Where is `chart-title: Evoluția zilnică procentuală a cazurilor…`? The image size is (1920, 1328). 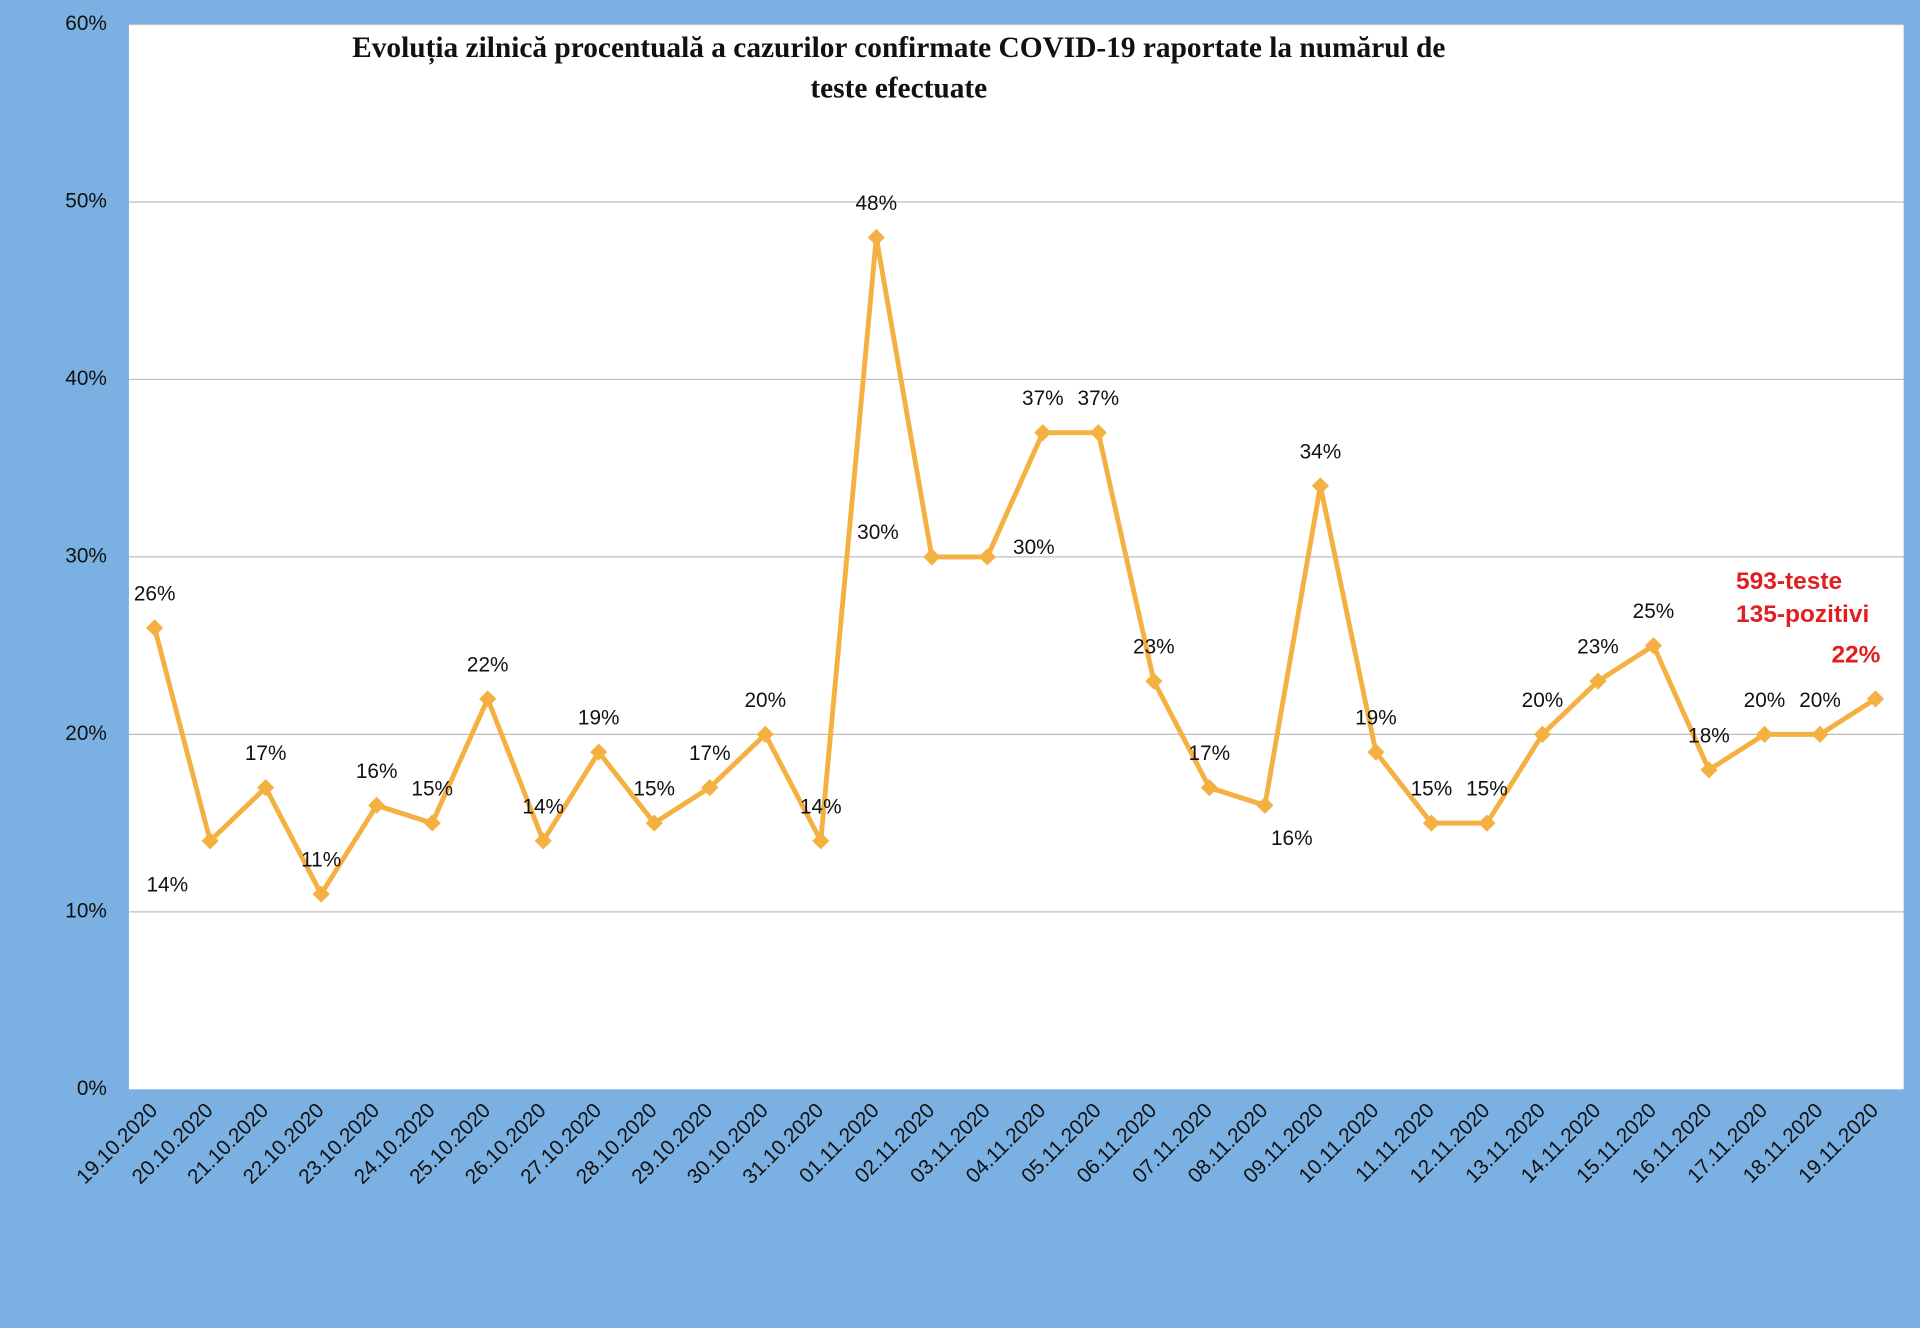
chart-title: Evoluția zilnică procentuală a cazurilor… is located at coordinates (898, 48).